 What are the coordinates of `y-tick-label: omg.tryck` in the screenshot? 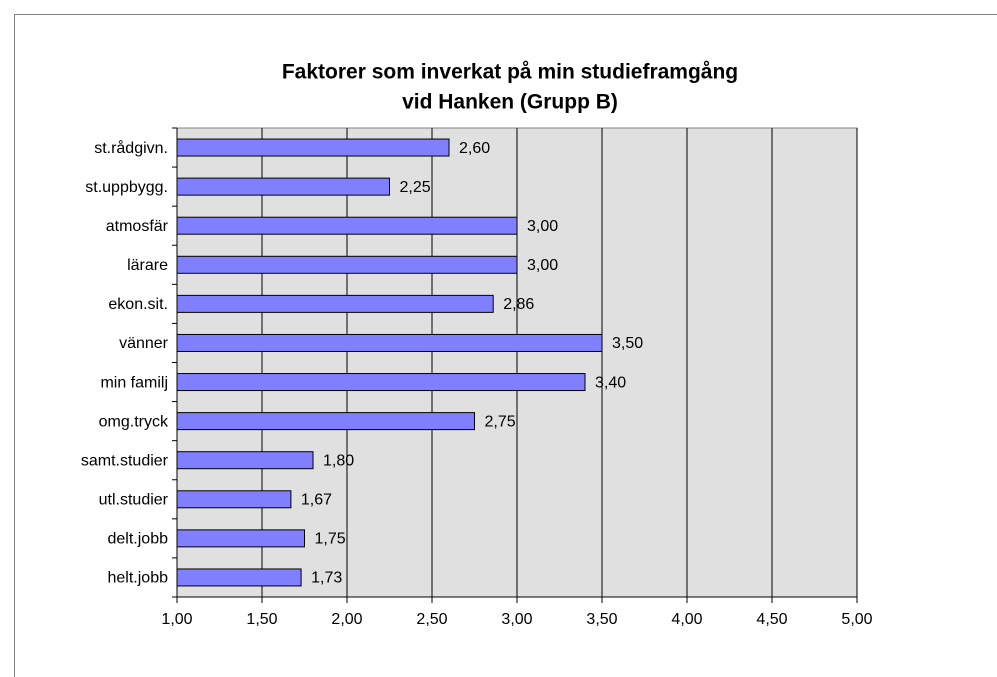 It's located at (134, 421).